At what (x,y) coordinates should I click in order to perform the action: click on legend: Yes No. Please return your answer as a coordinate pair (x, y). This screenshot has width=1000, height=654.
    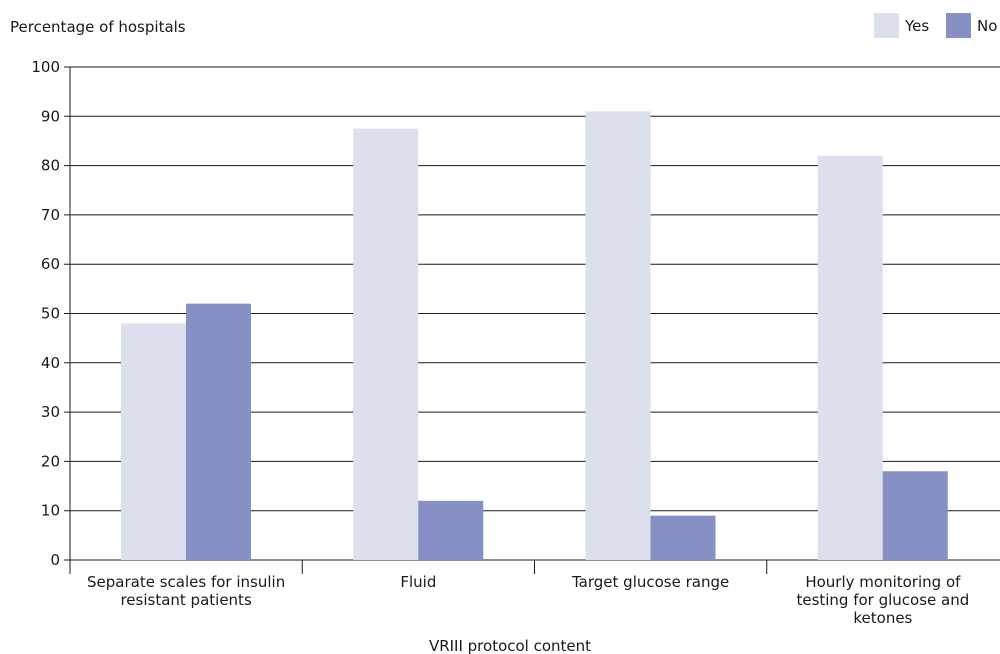
    Looking at the image, I should click on (935, 25).